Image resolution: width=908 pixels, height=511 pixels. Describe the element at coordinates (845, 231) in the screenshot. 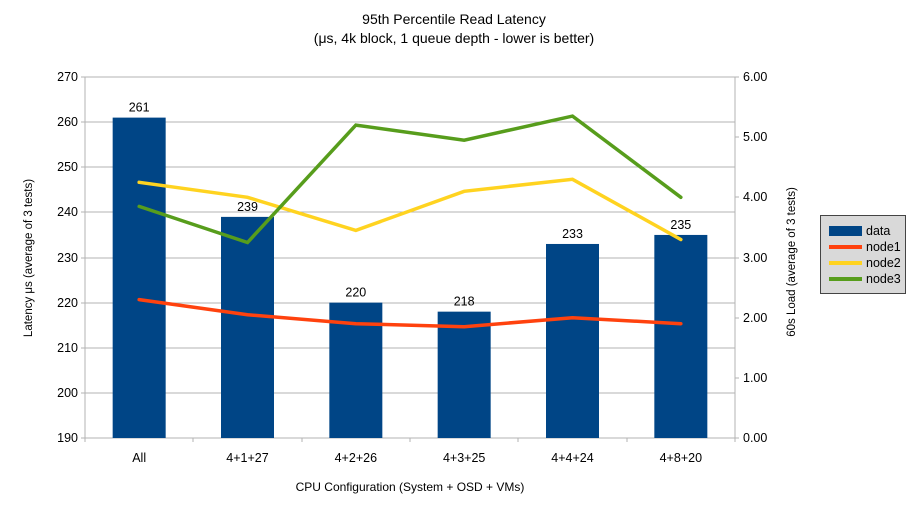

I see `legend-swatch-data` at that location.